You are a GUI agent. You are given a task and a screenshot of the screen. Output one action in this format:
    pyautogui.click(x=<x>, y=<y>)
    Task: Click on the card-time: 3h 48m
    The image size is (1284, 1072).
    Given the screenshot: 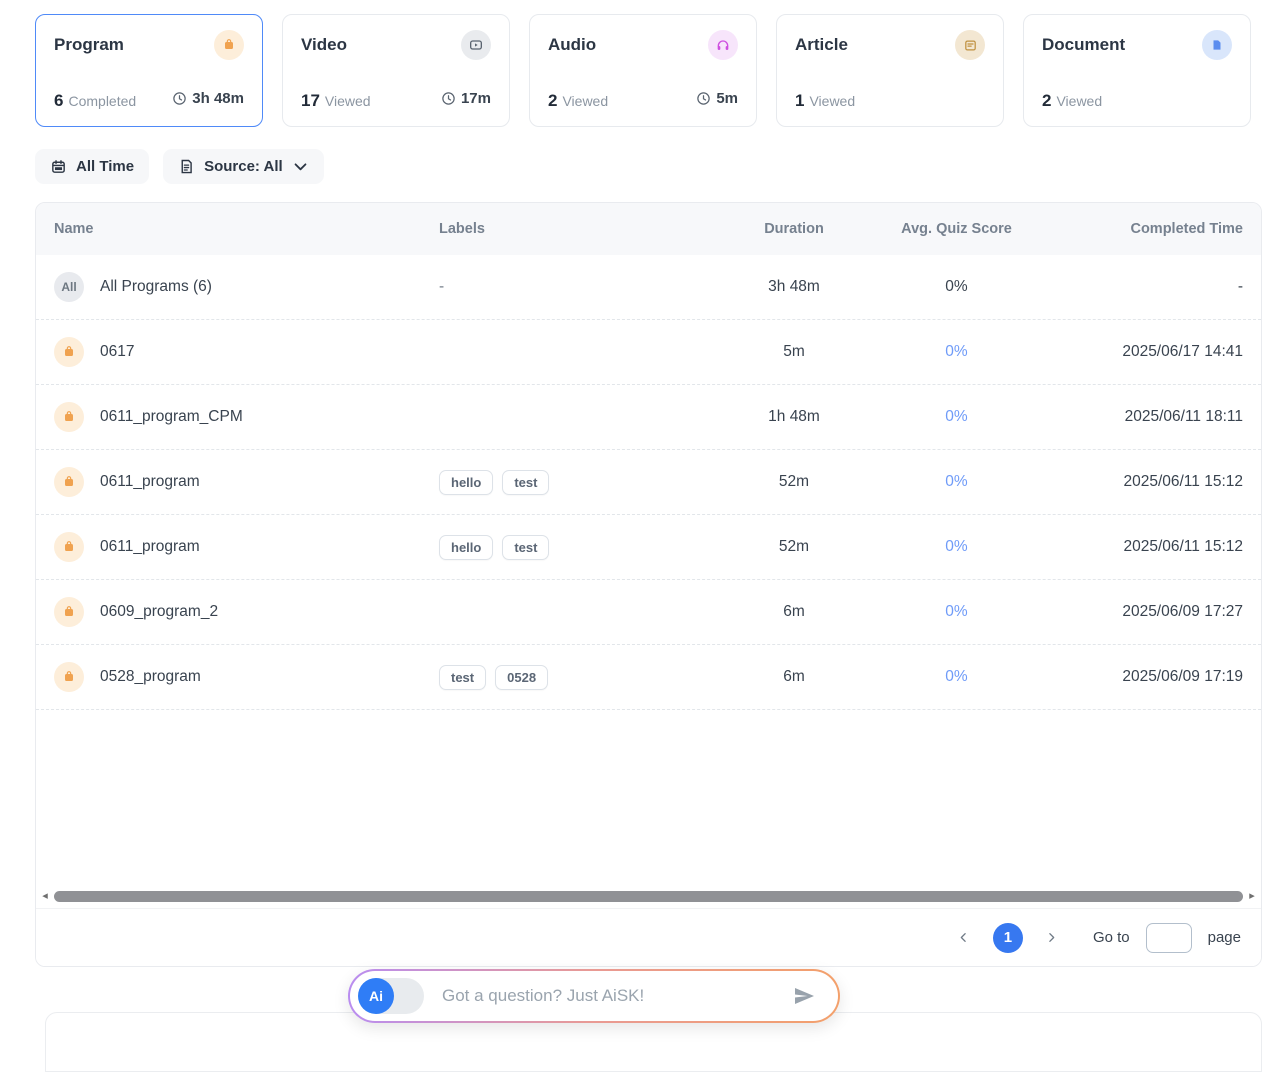 What is the action you would take?
    pyautogui.click(x=208, y=98)
    